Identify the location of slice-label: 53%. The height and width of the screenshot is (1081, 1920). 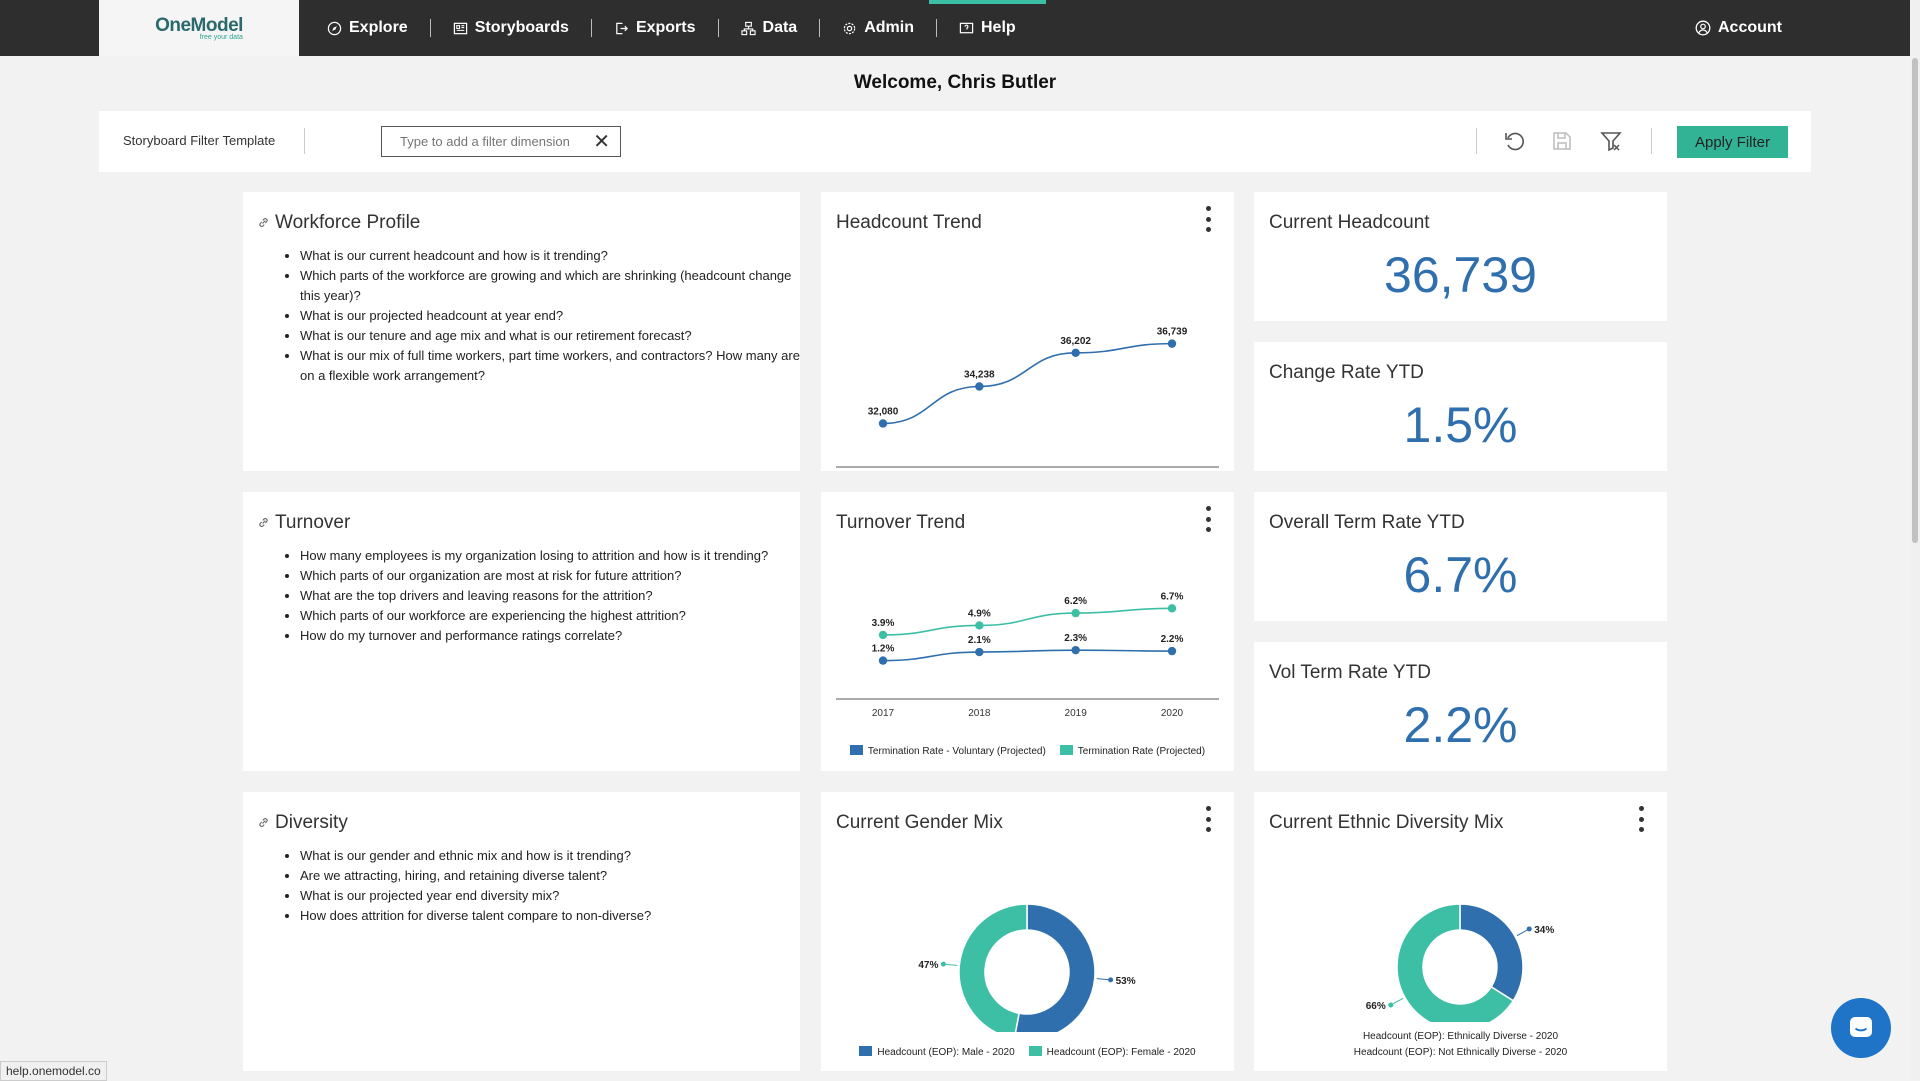
(1126, 981).